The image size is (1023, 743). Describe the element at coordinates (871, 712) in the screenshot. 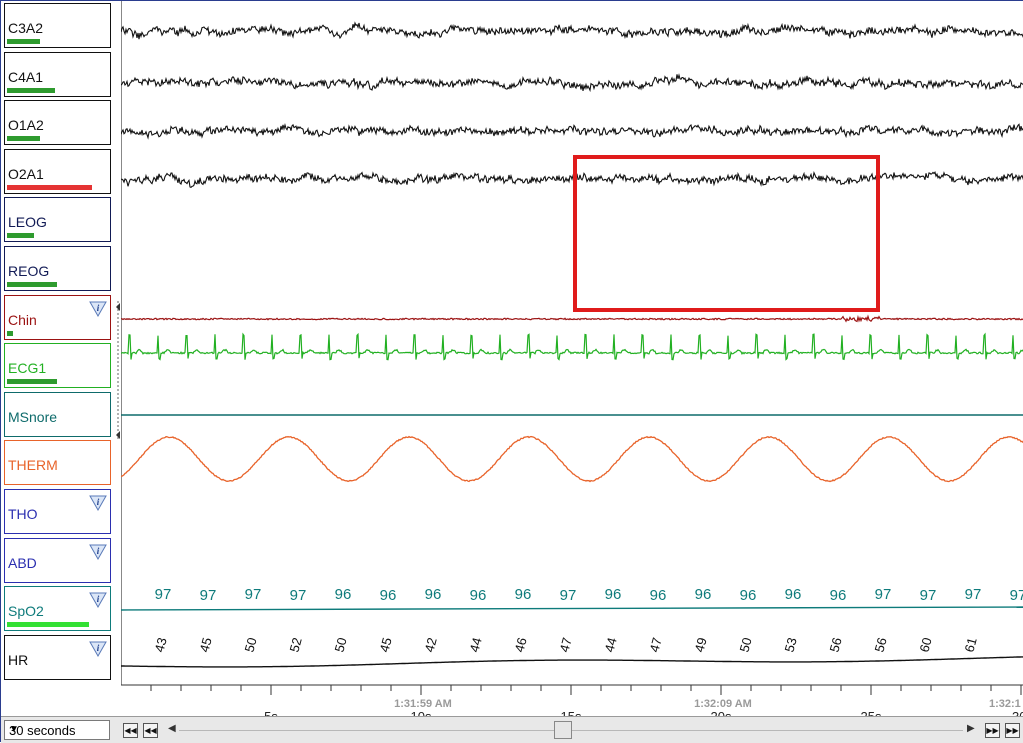

I see `seconds-label: 25s` at that location.